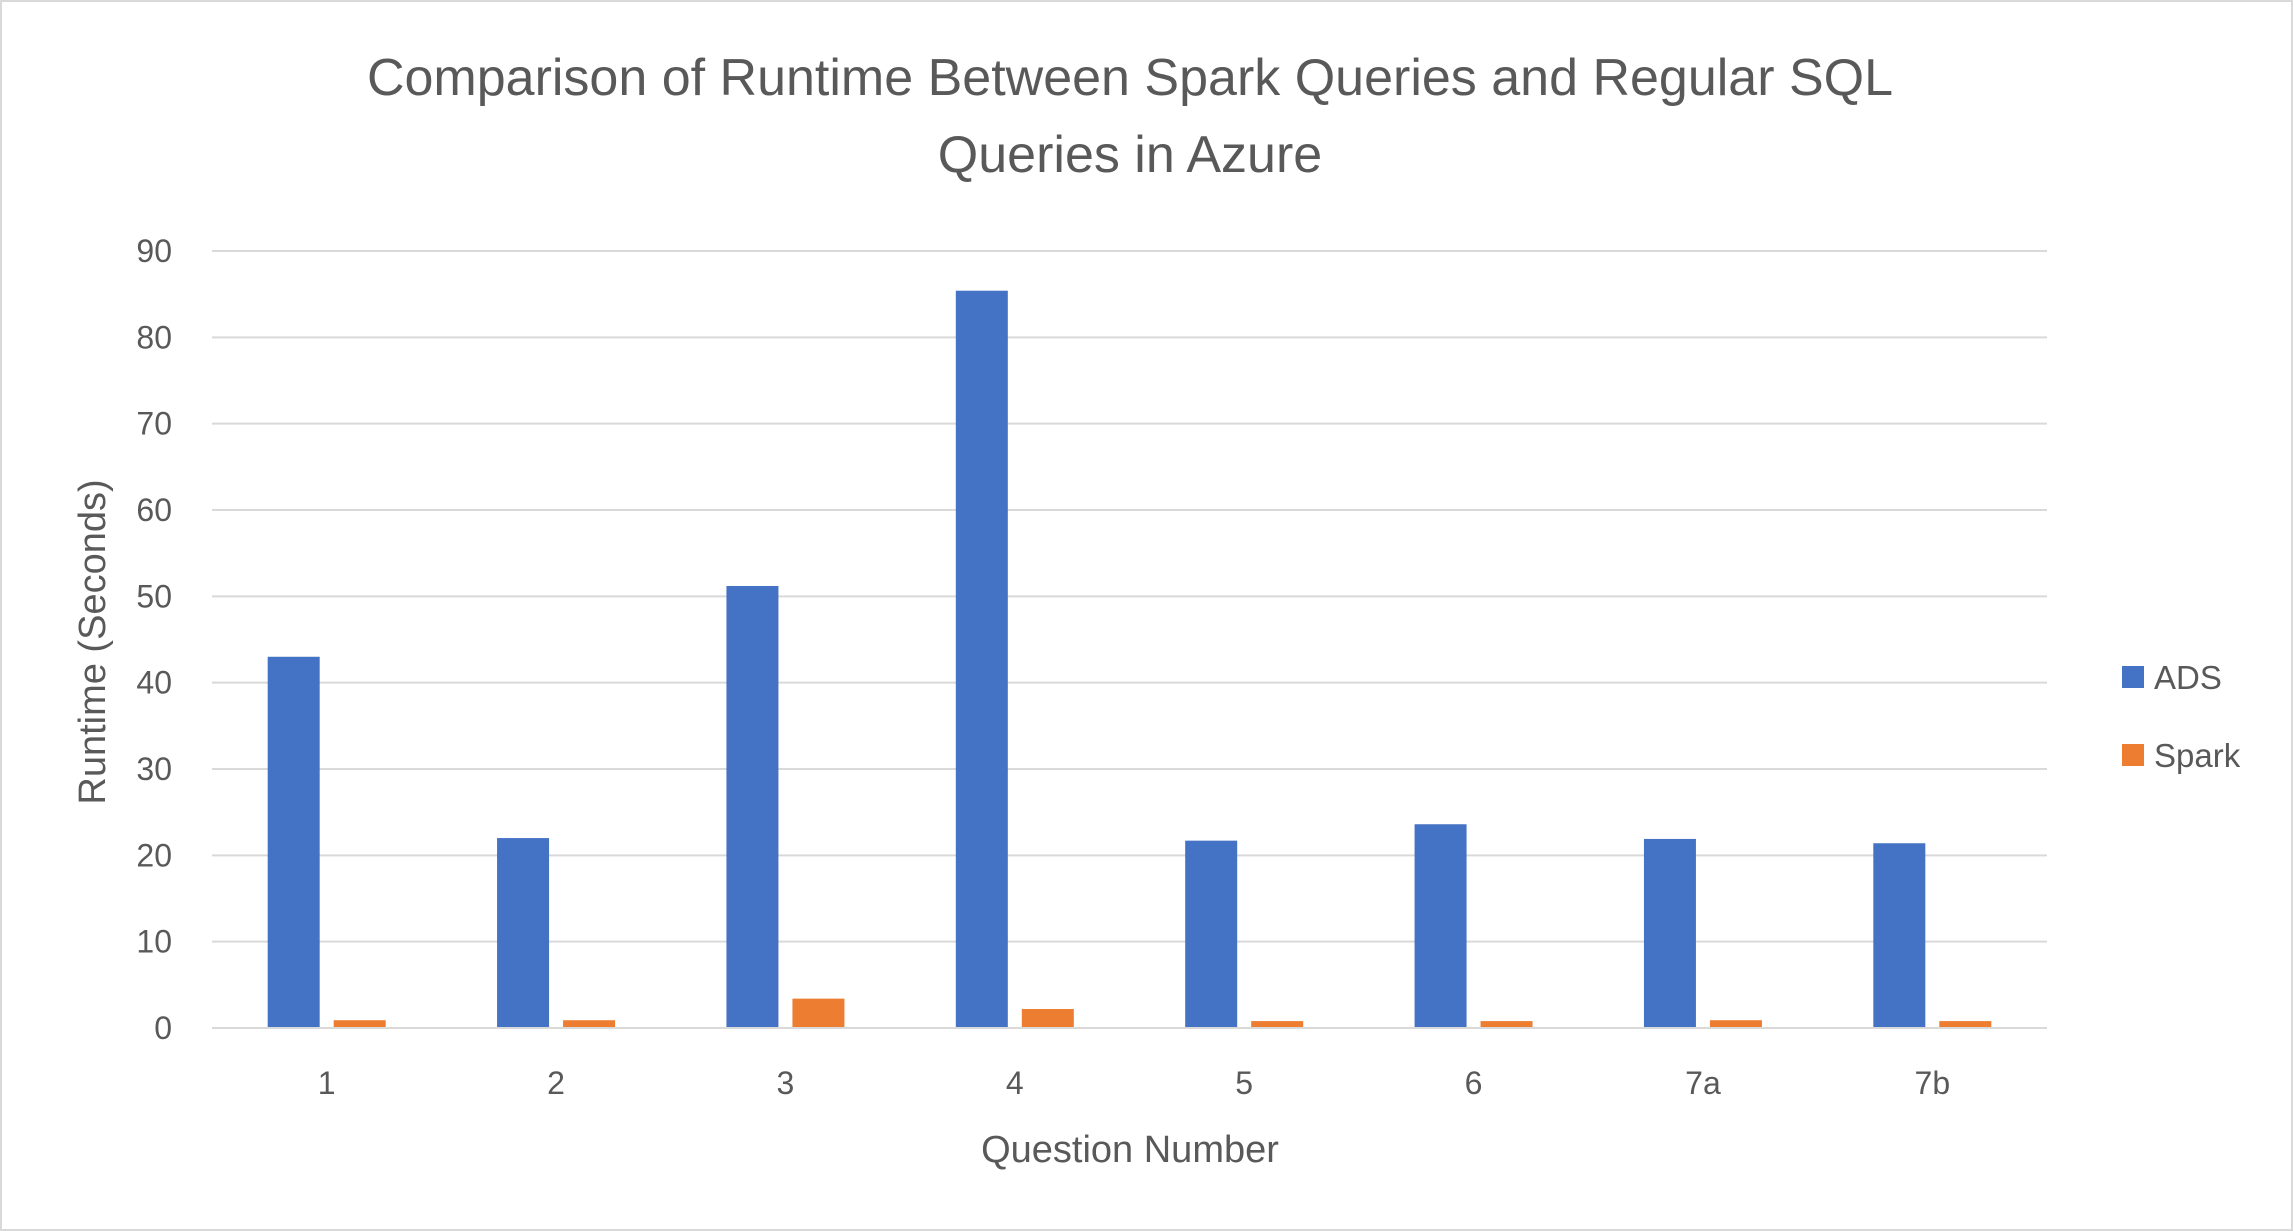 Image resolution: width=2293 pixels, height=1231 pixels. Describe the element at coordinates (1244, 1083) in the screenshot. I see `x-tick-label: 5` at that location.